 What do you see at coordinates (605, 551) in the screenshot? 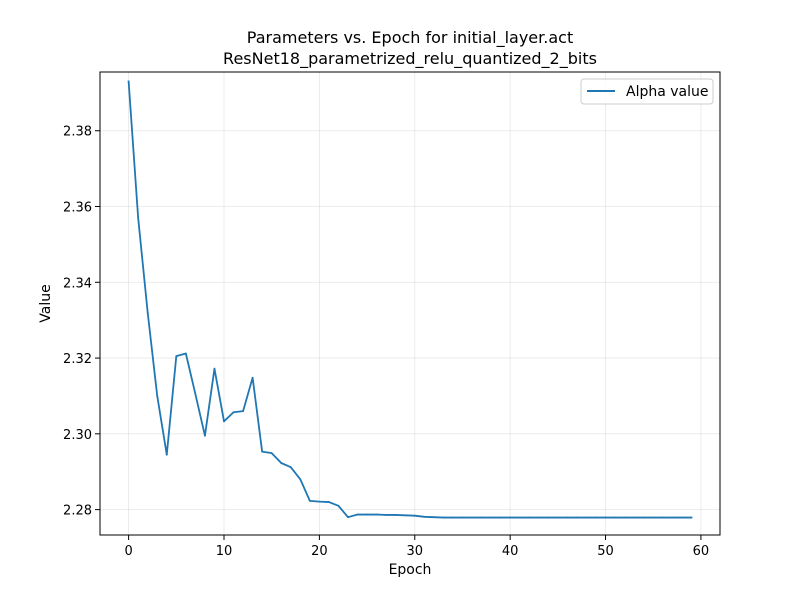
I see `x-tick-label: 50` at bounding box center [605, 551].